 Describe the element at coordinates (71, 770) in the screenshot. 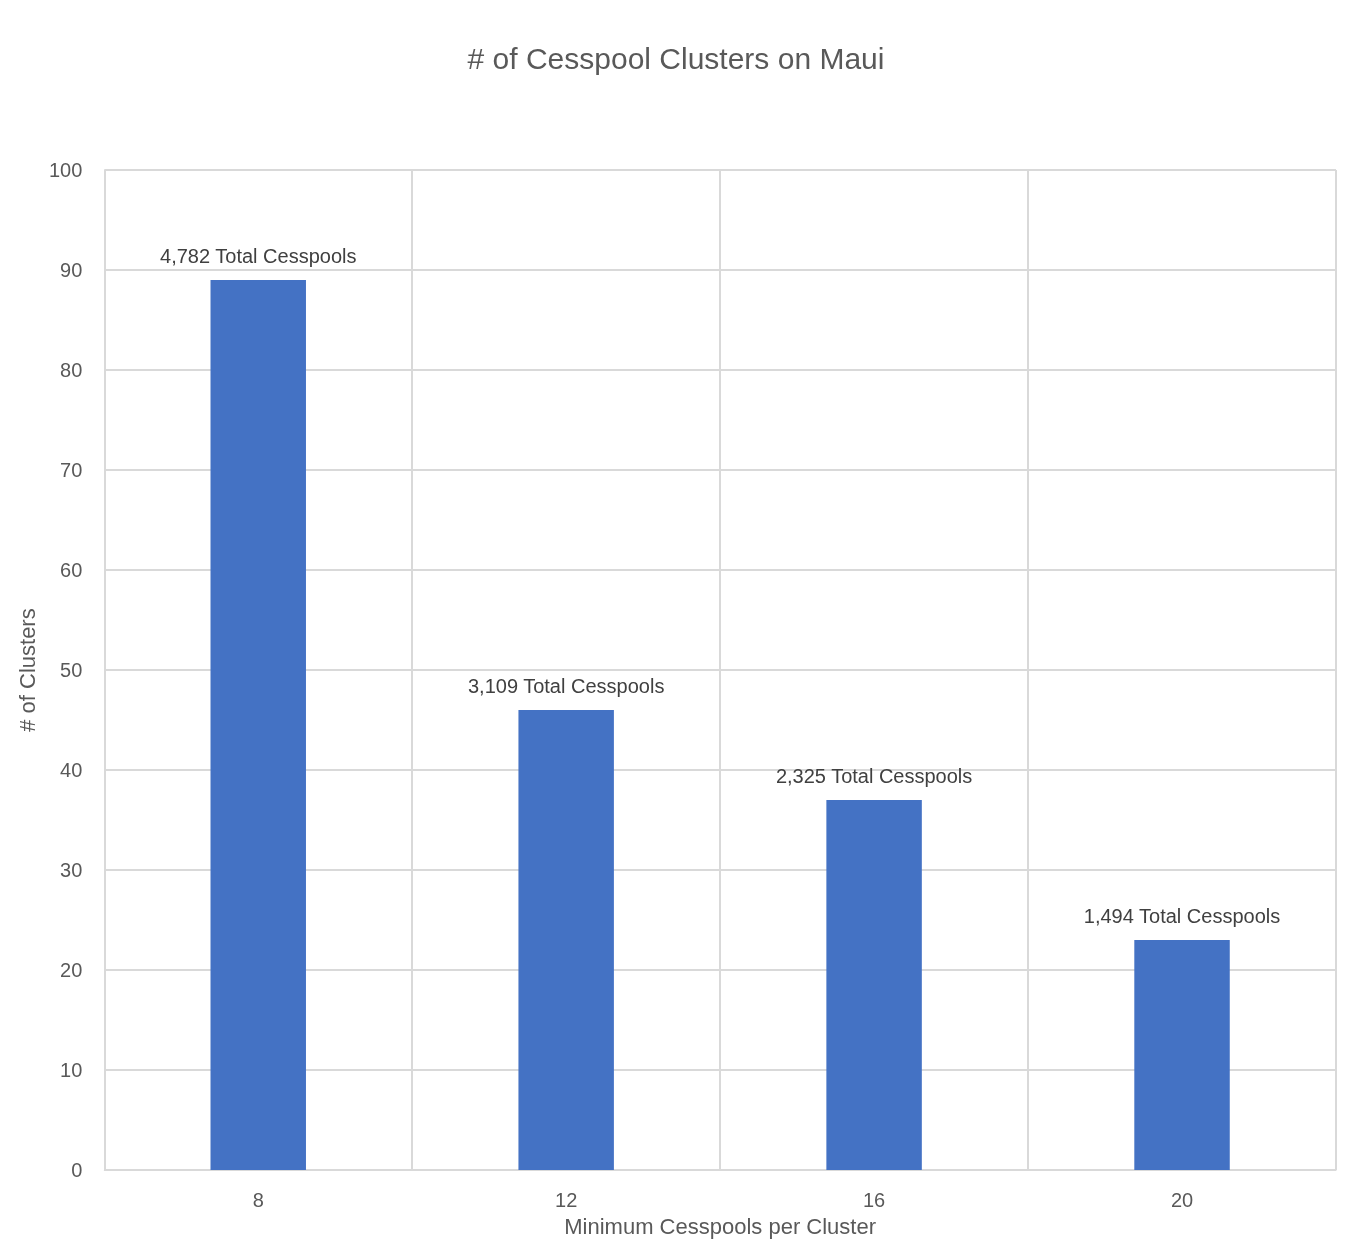

I see `y-tick-label: 40` at that location.